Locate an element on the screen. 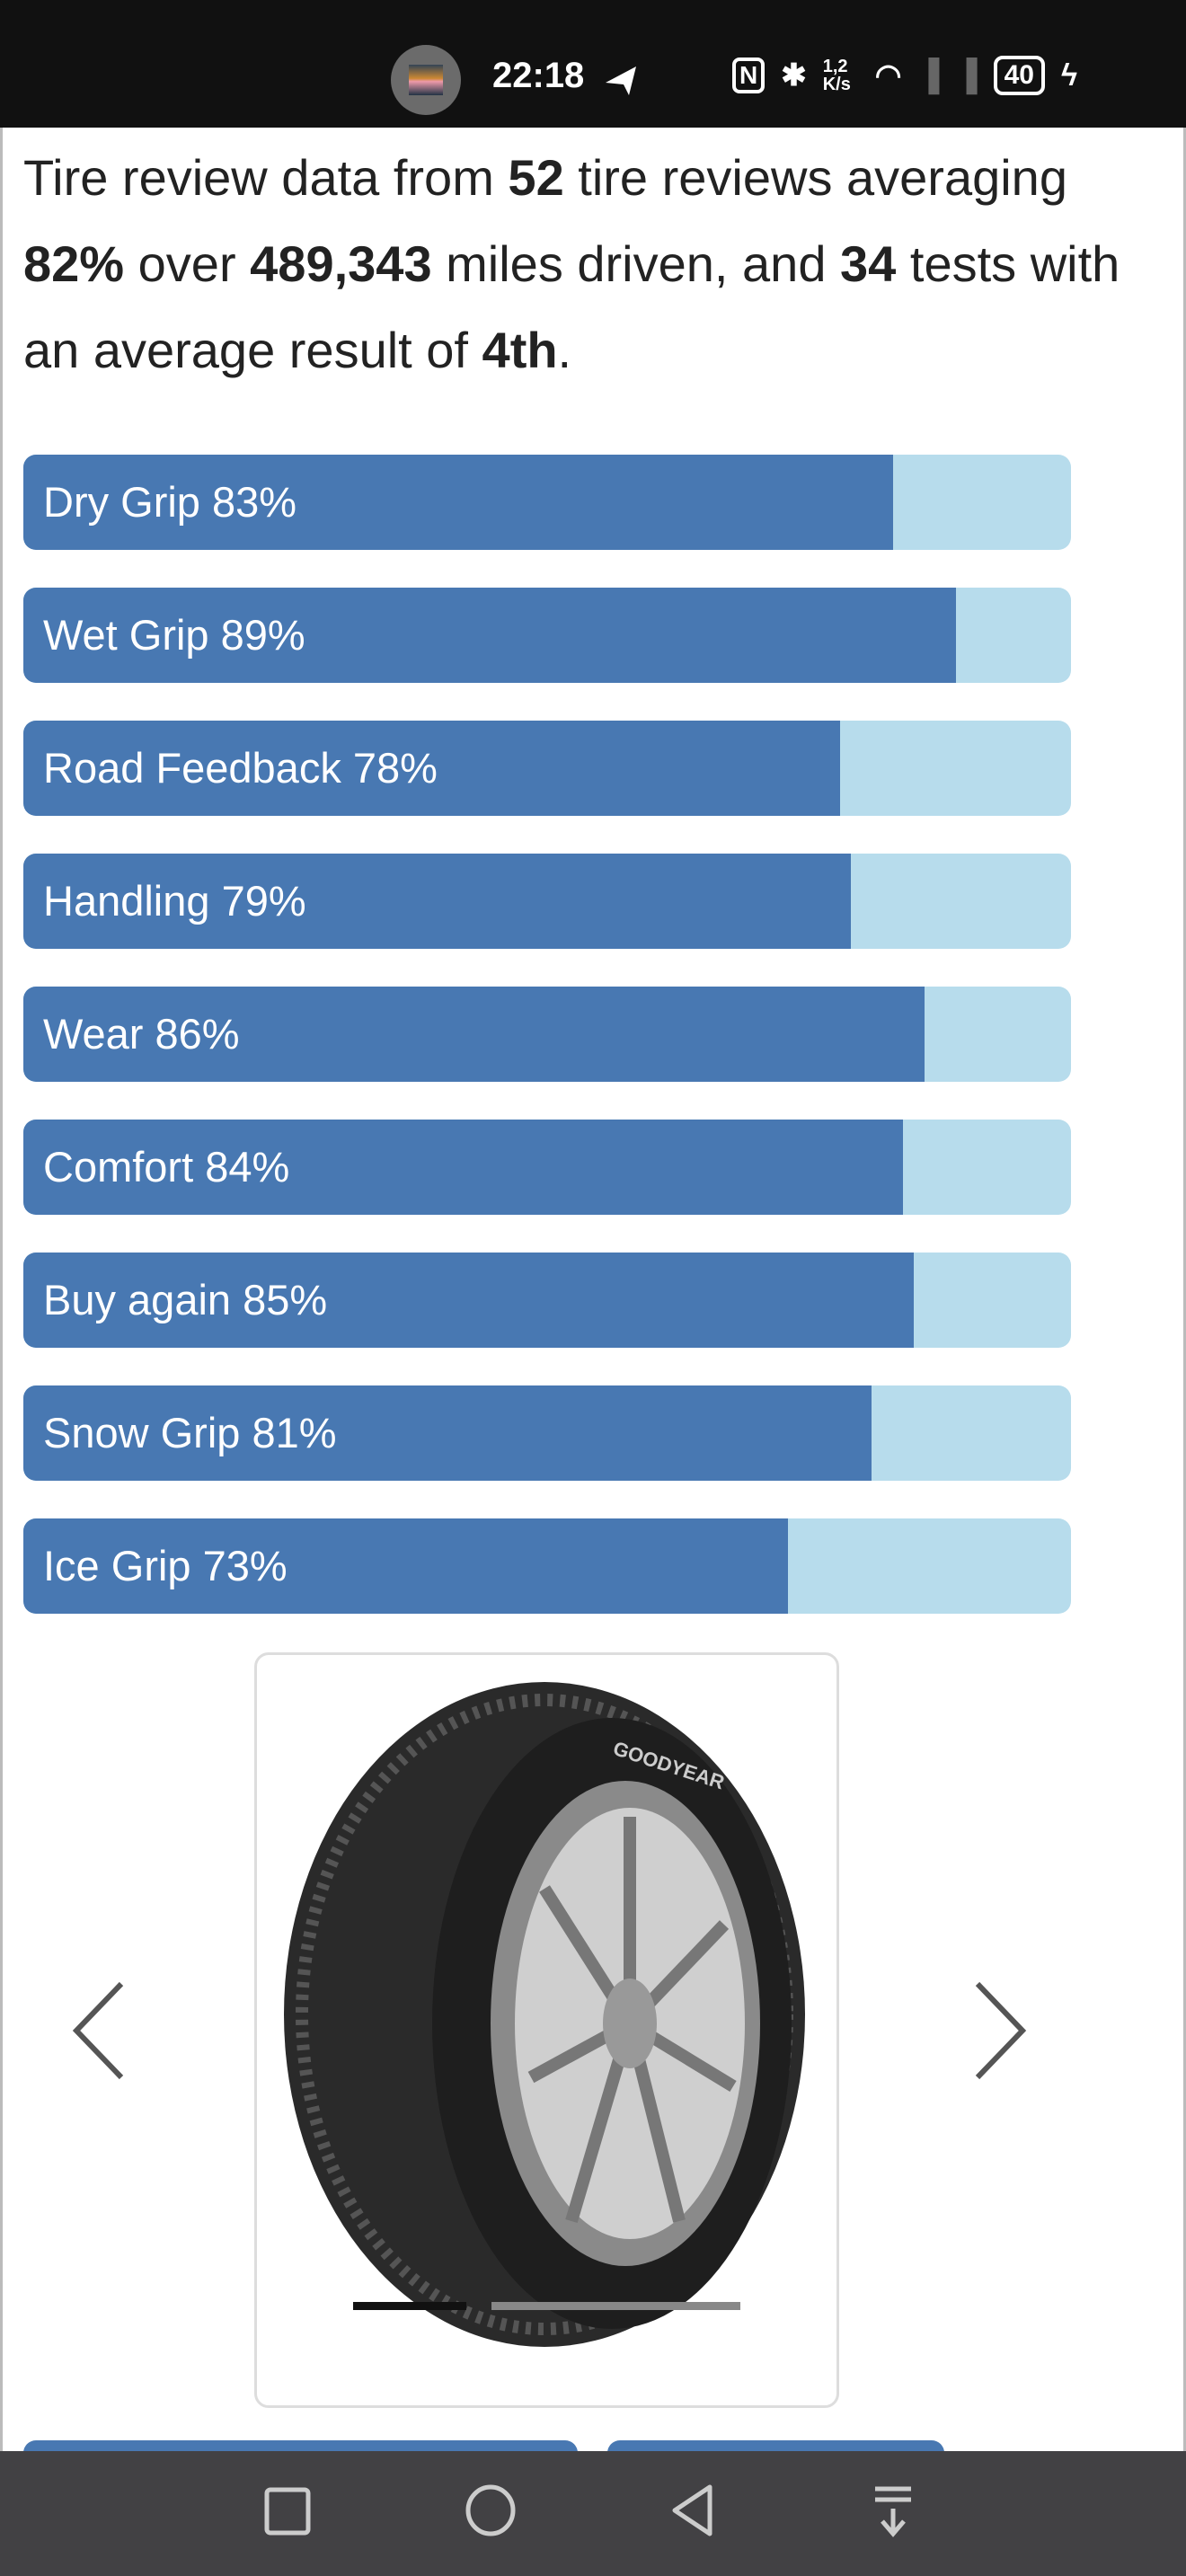  navigation-bar is located at coordinates (593, 2513).